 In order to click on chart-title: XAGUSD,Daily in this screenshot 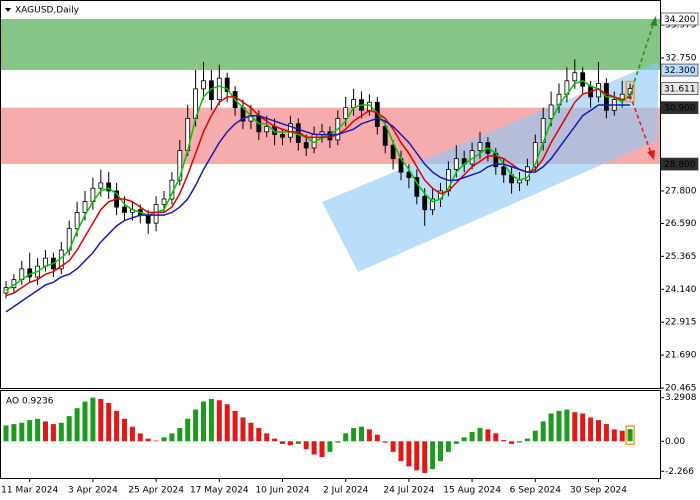, I will do `click(47, 11)`.